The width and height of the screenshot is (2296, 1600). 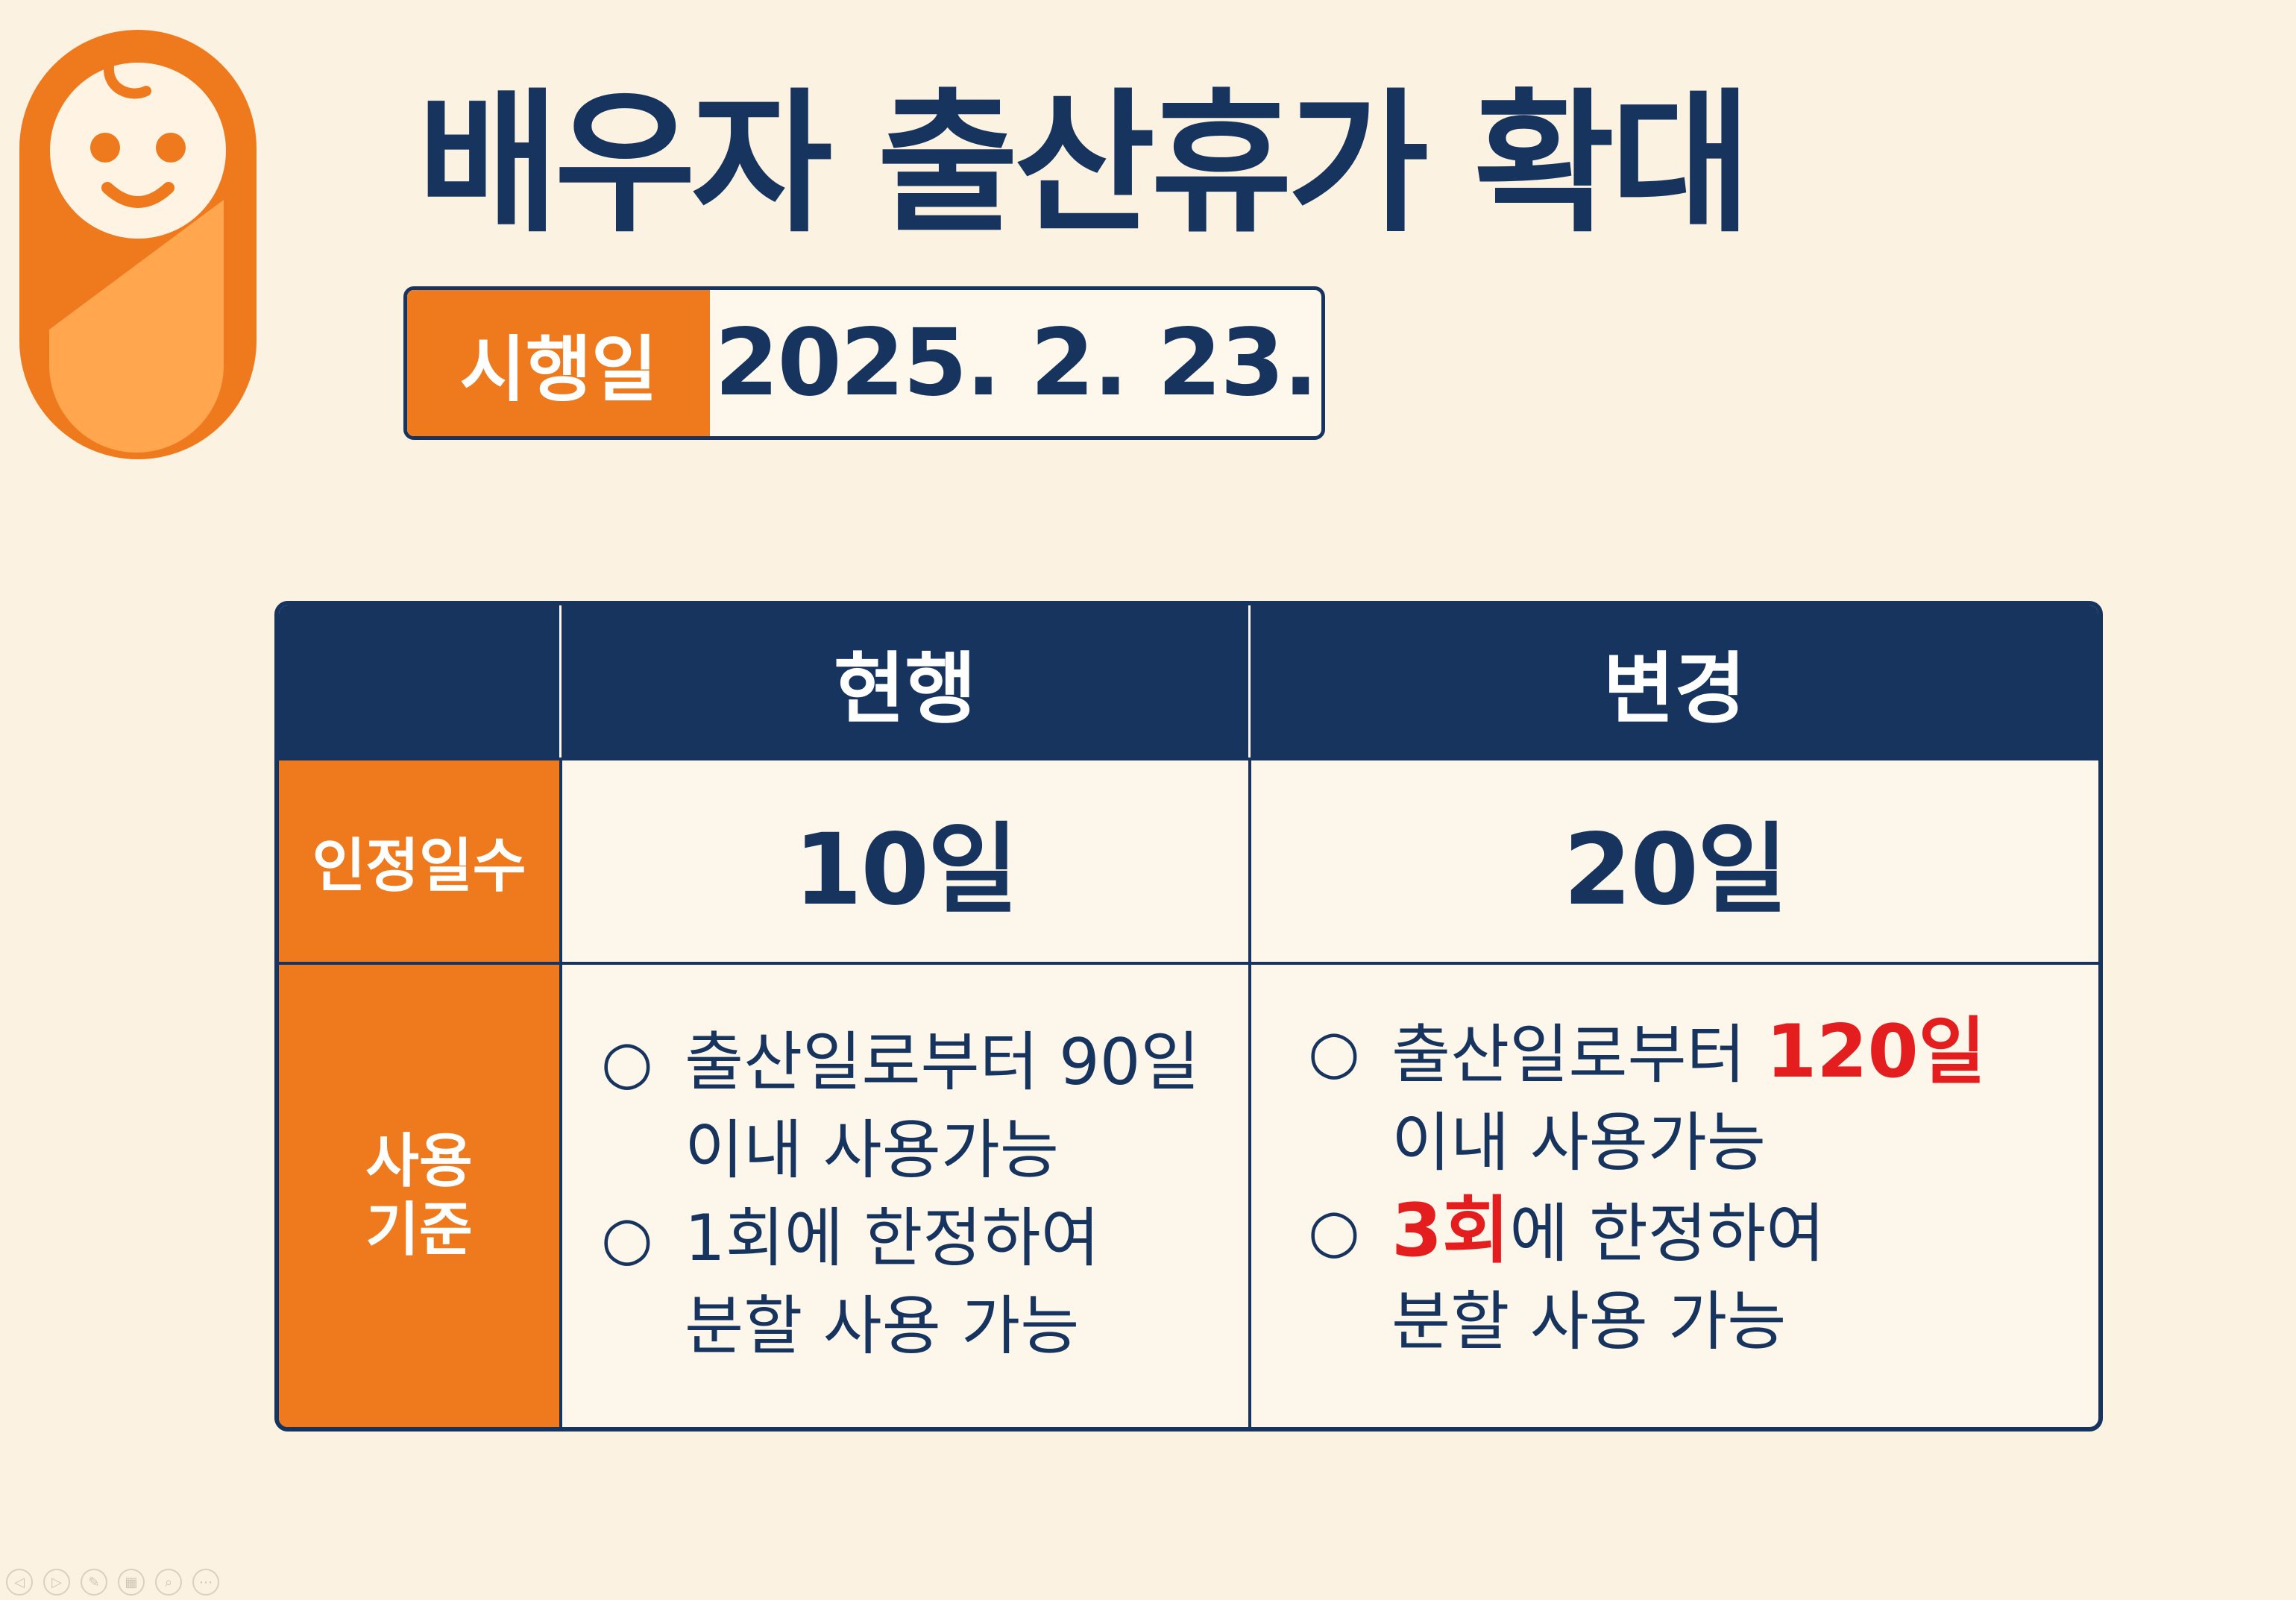 I want to click on usage-changed-item2-line2: 분할 사용 가능, so click(x=1589, y=1322).